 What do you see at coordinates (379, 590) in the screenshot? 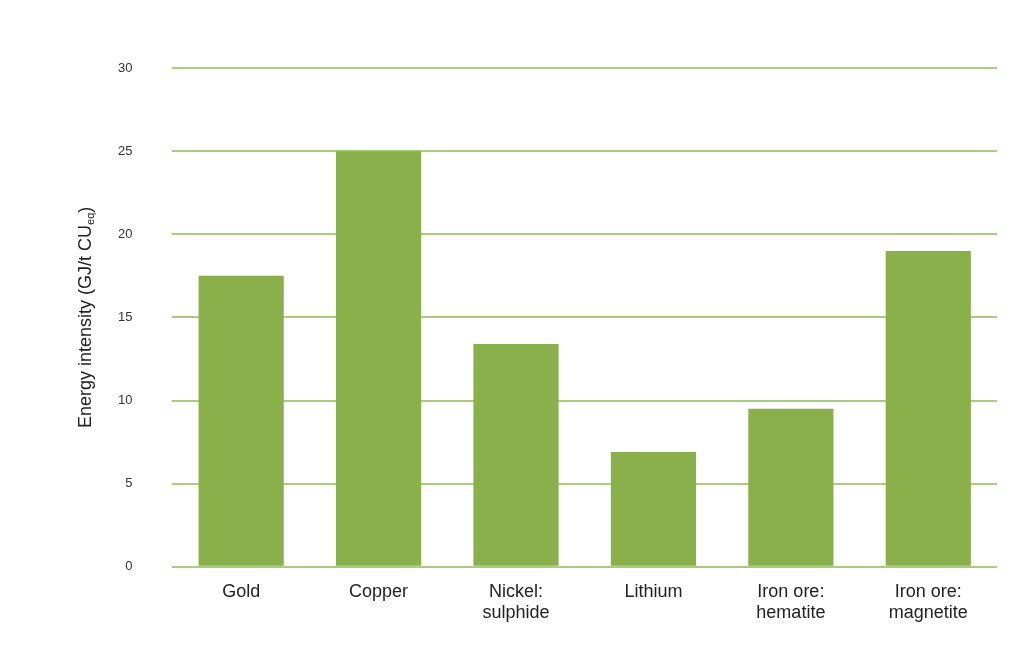
I see `x-tick-label: Copper` at bounding box center [379, 590].